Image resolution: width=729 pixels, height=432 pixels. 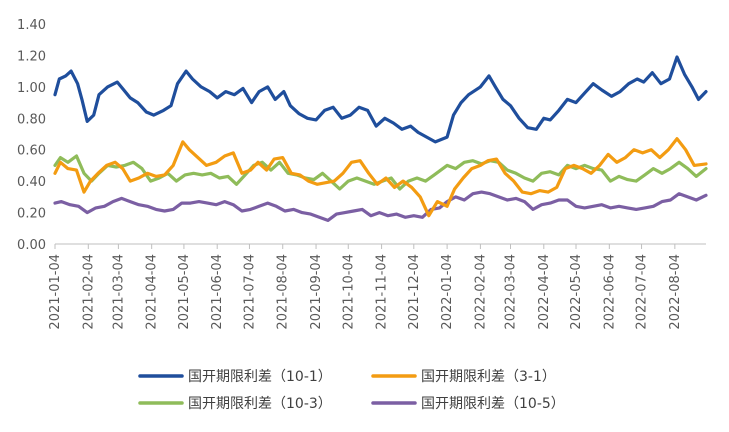 I want to click on y-tick-label: 0.80, so click(x=31, y=119).